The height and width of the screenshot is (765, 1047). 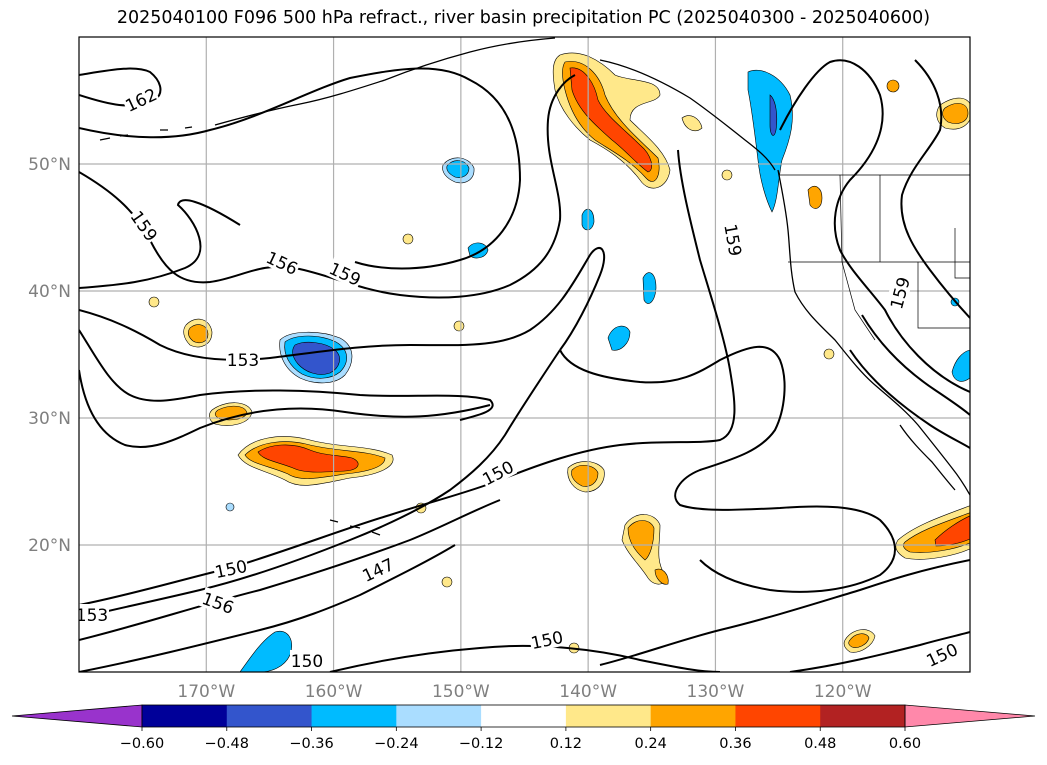 I want to click on political-borders, so click(x=875, y=257).